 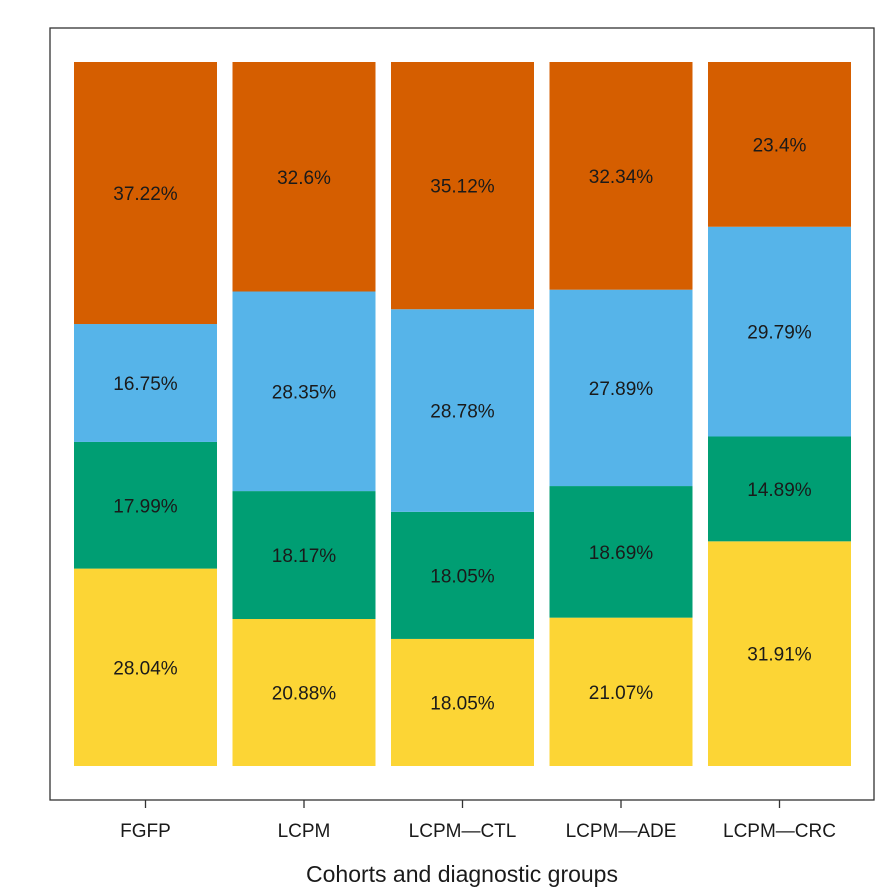 I want to click on x-tick-label: LCPM—ADE, so click(x=621, y=831).